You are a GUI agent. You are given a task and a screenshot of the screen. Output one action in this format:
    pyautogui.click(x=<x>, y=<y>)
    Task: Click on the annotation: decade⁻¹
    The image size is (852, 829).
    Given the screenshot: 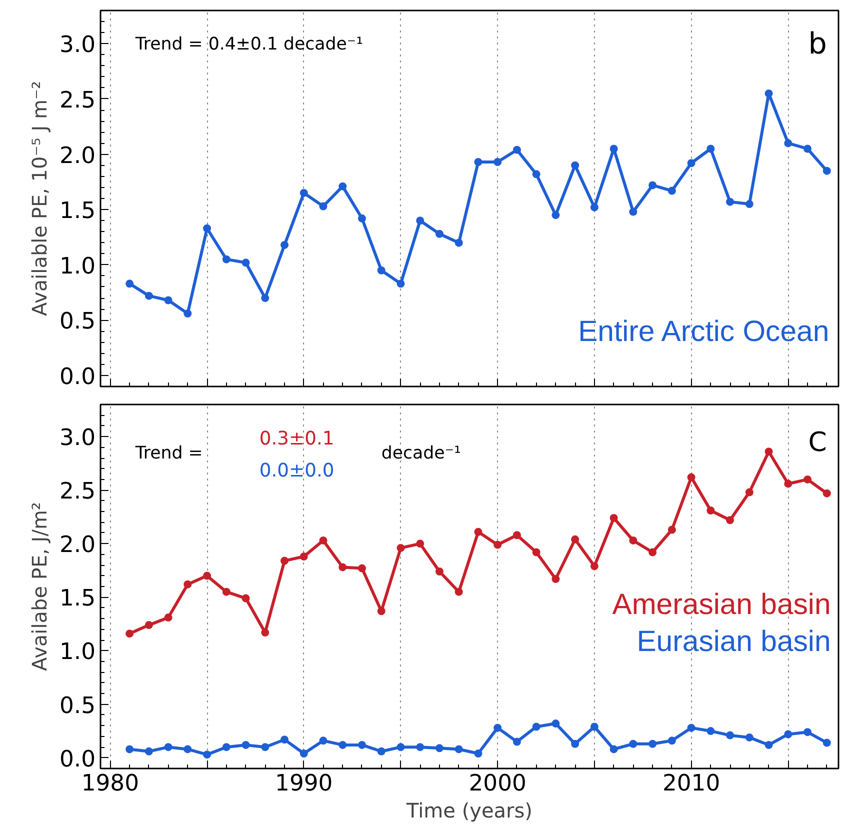 What is the action you would take?
    pyautogui.click(x=421, y=453)
    